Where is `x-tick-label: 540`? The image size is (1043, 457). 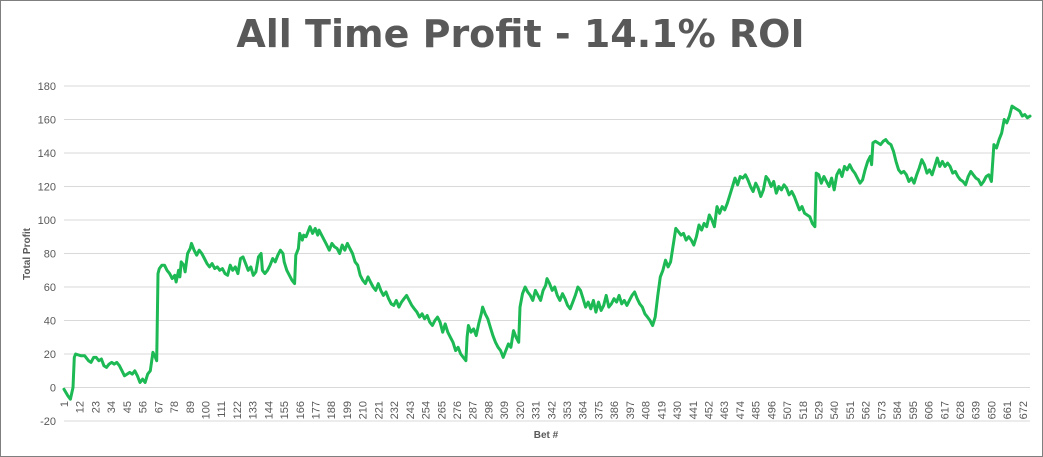 x-tick-label: 540 is located at coordinates (835, 410).